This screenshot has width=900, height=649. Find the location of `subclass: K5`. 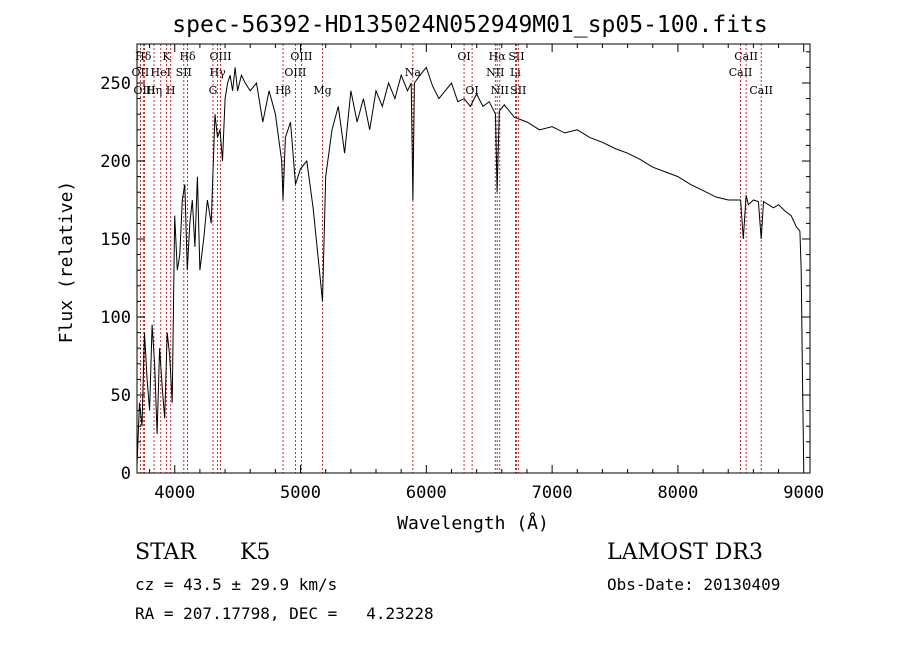

subclass: K5 is located at coordinates (255, 552).